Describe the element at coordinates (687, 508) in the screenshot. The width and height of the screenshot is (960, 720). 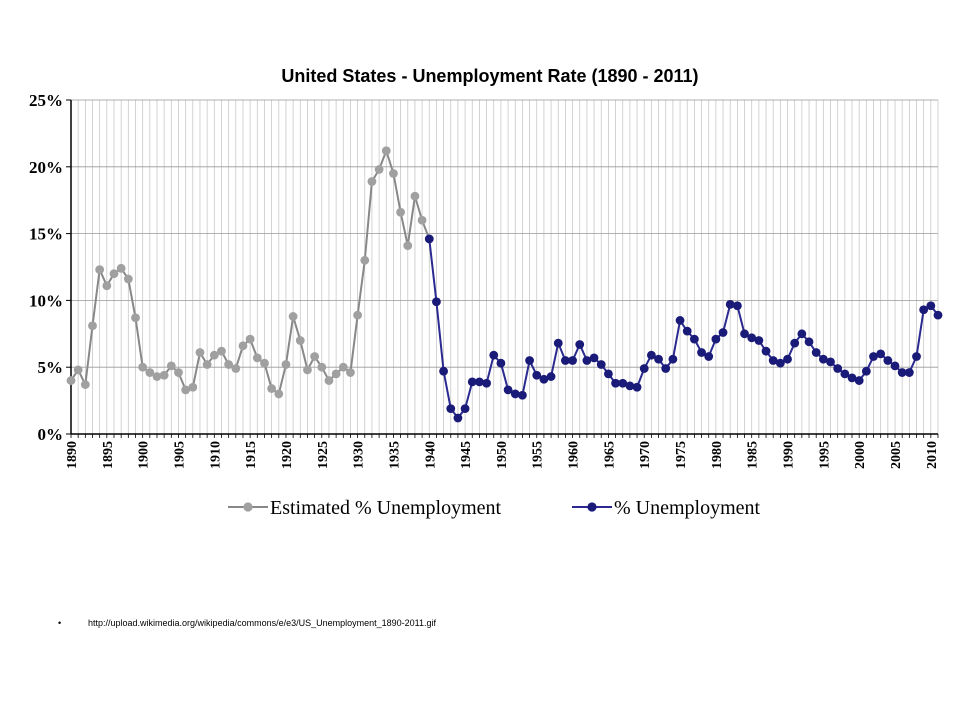
I see `legend-label-actual: % Unemployment` at that location.